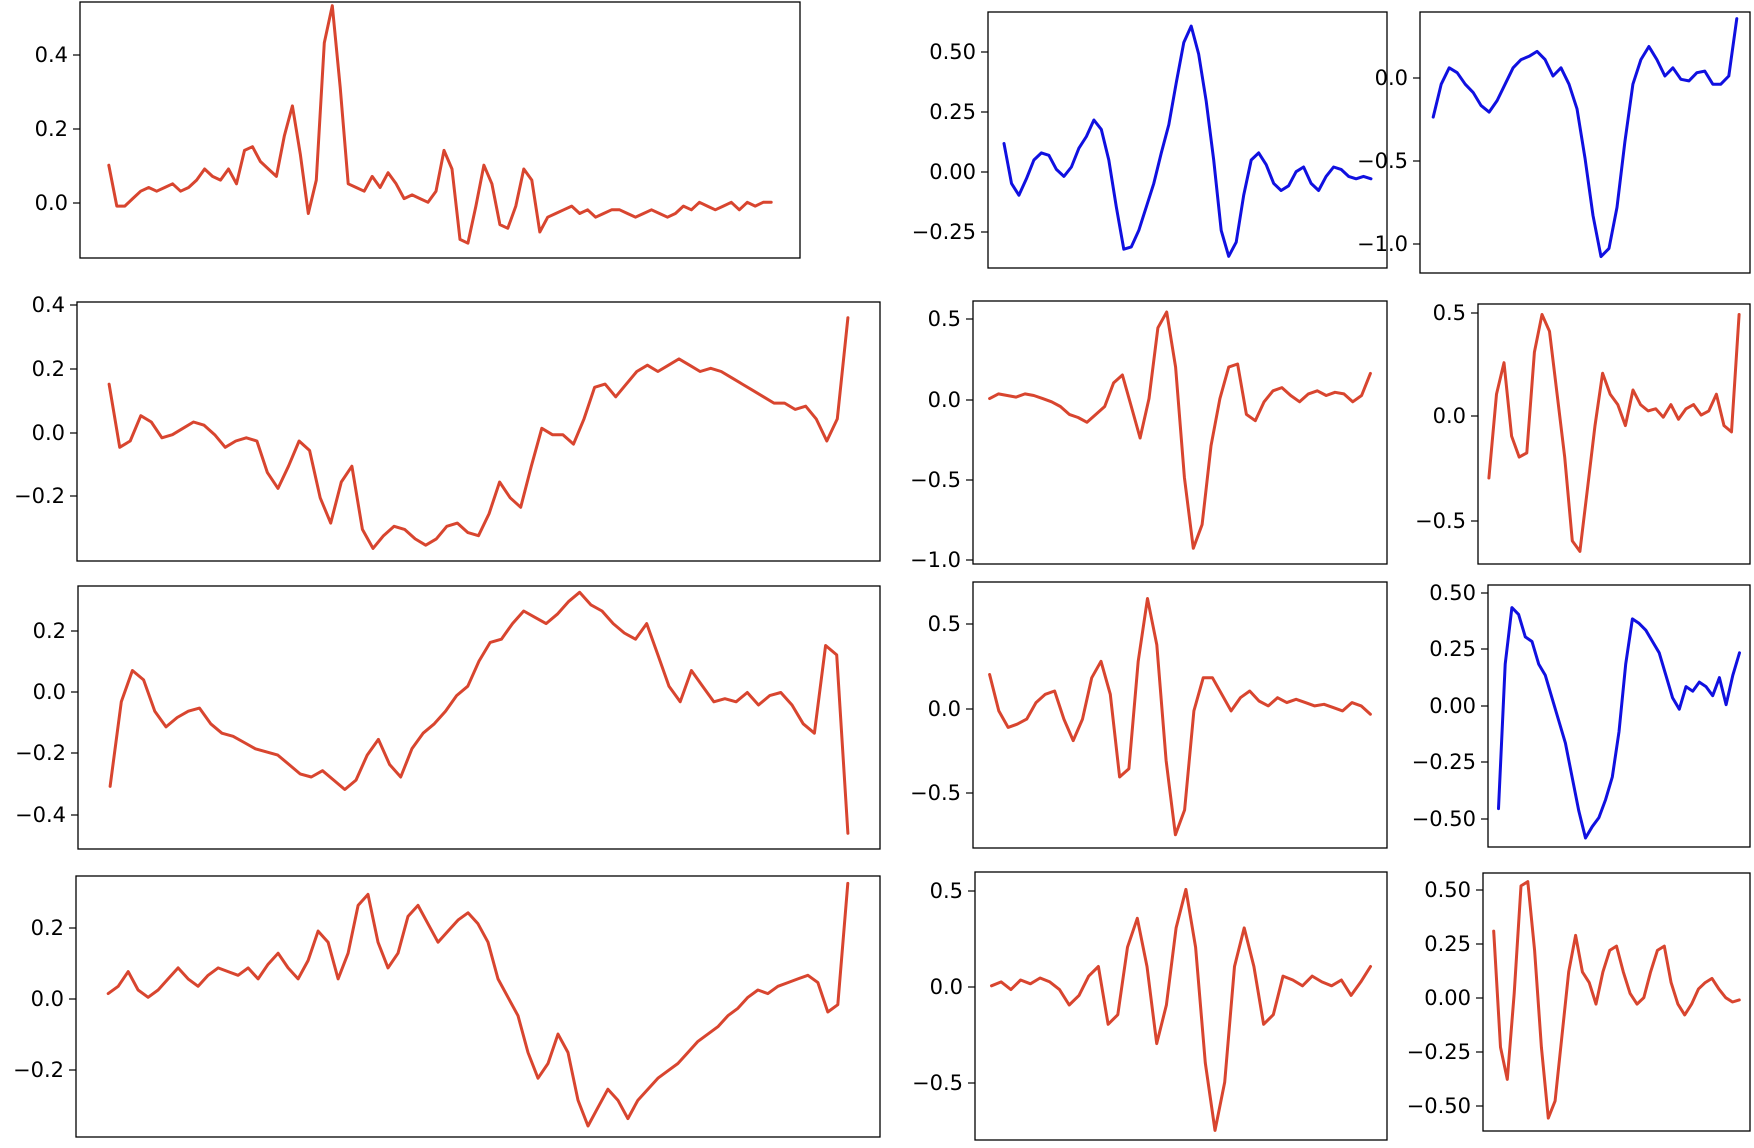  I want to click on subplot: 0.2 0.0 −0.2, so click(447, 1006).